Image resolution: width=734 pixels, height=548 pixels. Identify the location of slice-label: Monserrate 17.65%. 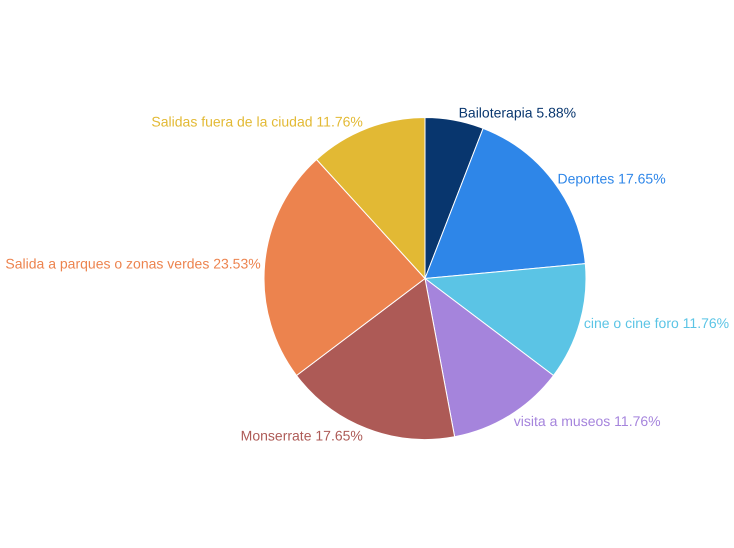
(301, 436).